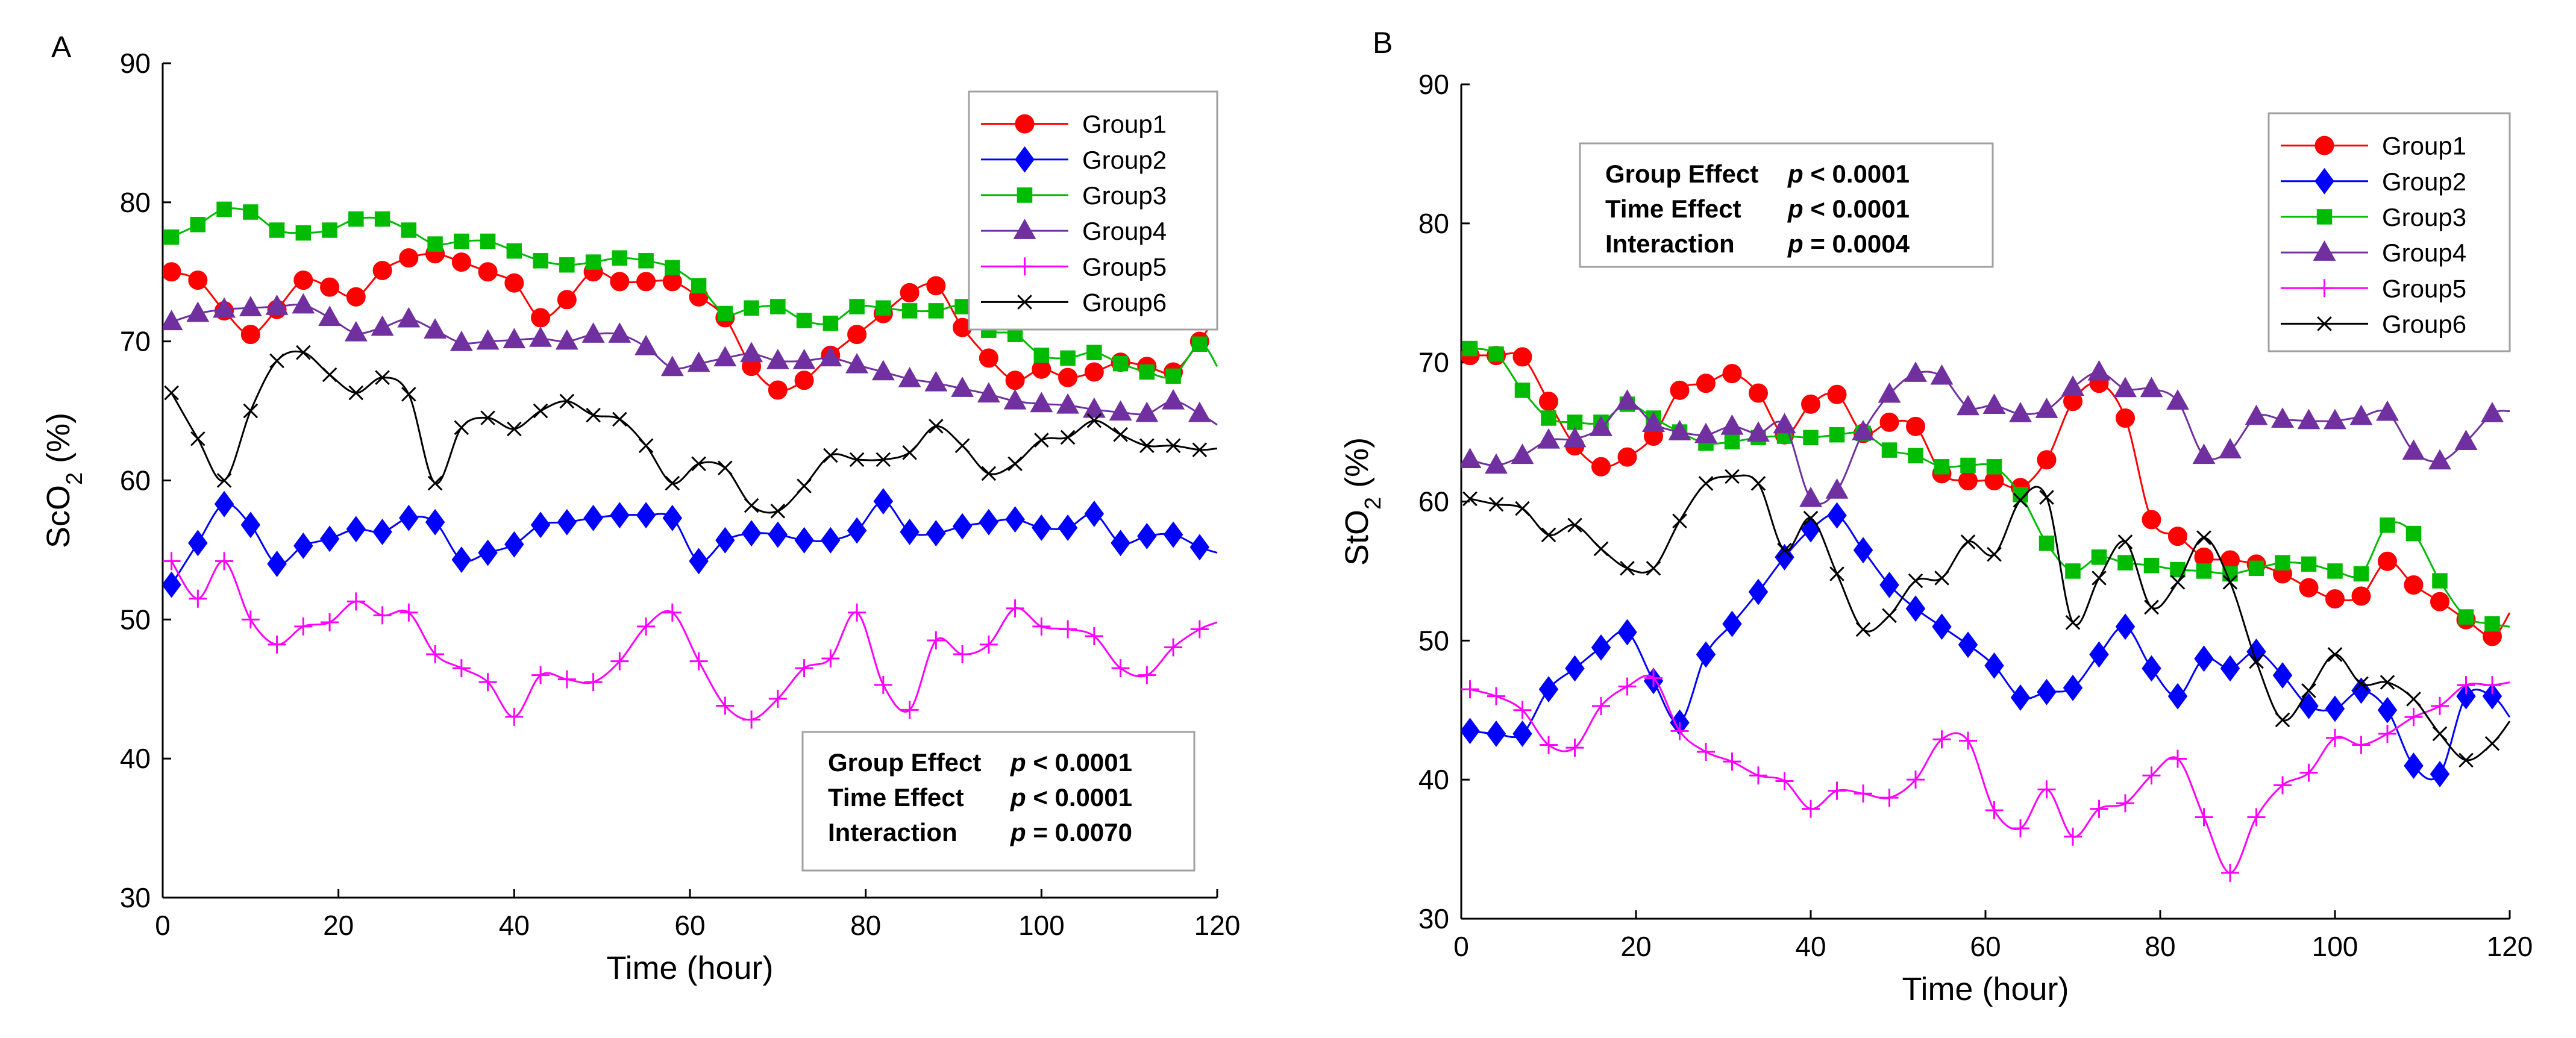 The width and height of the screenshot is (2576, 1038). What do you see at coordinates (1433, 779) in the screenshot?
I see `y-tick-label: 40` at bounding box center [1433, 779].